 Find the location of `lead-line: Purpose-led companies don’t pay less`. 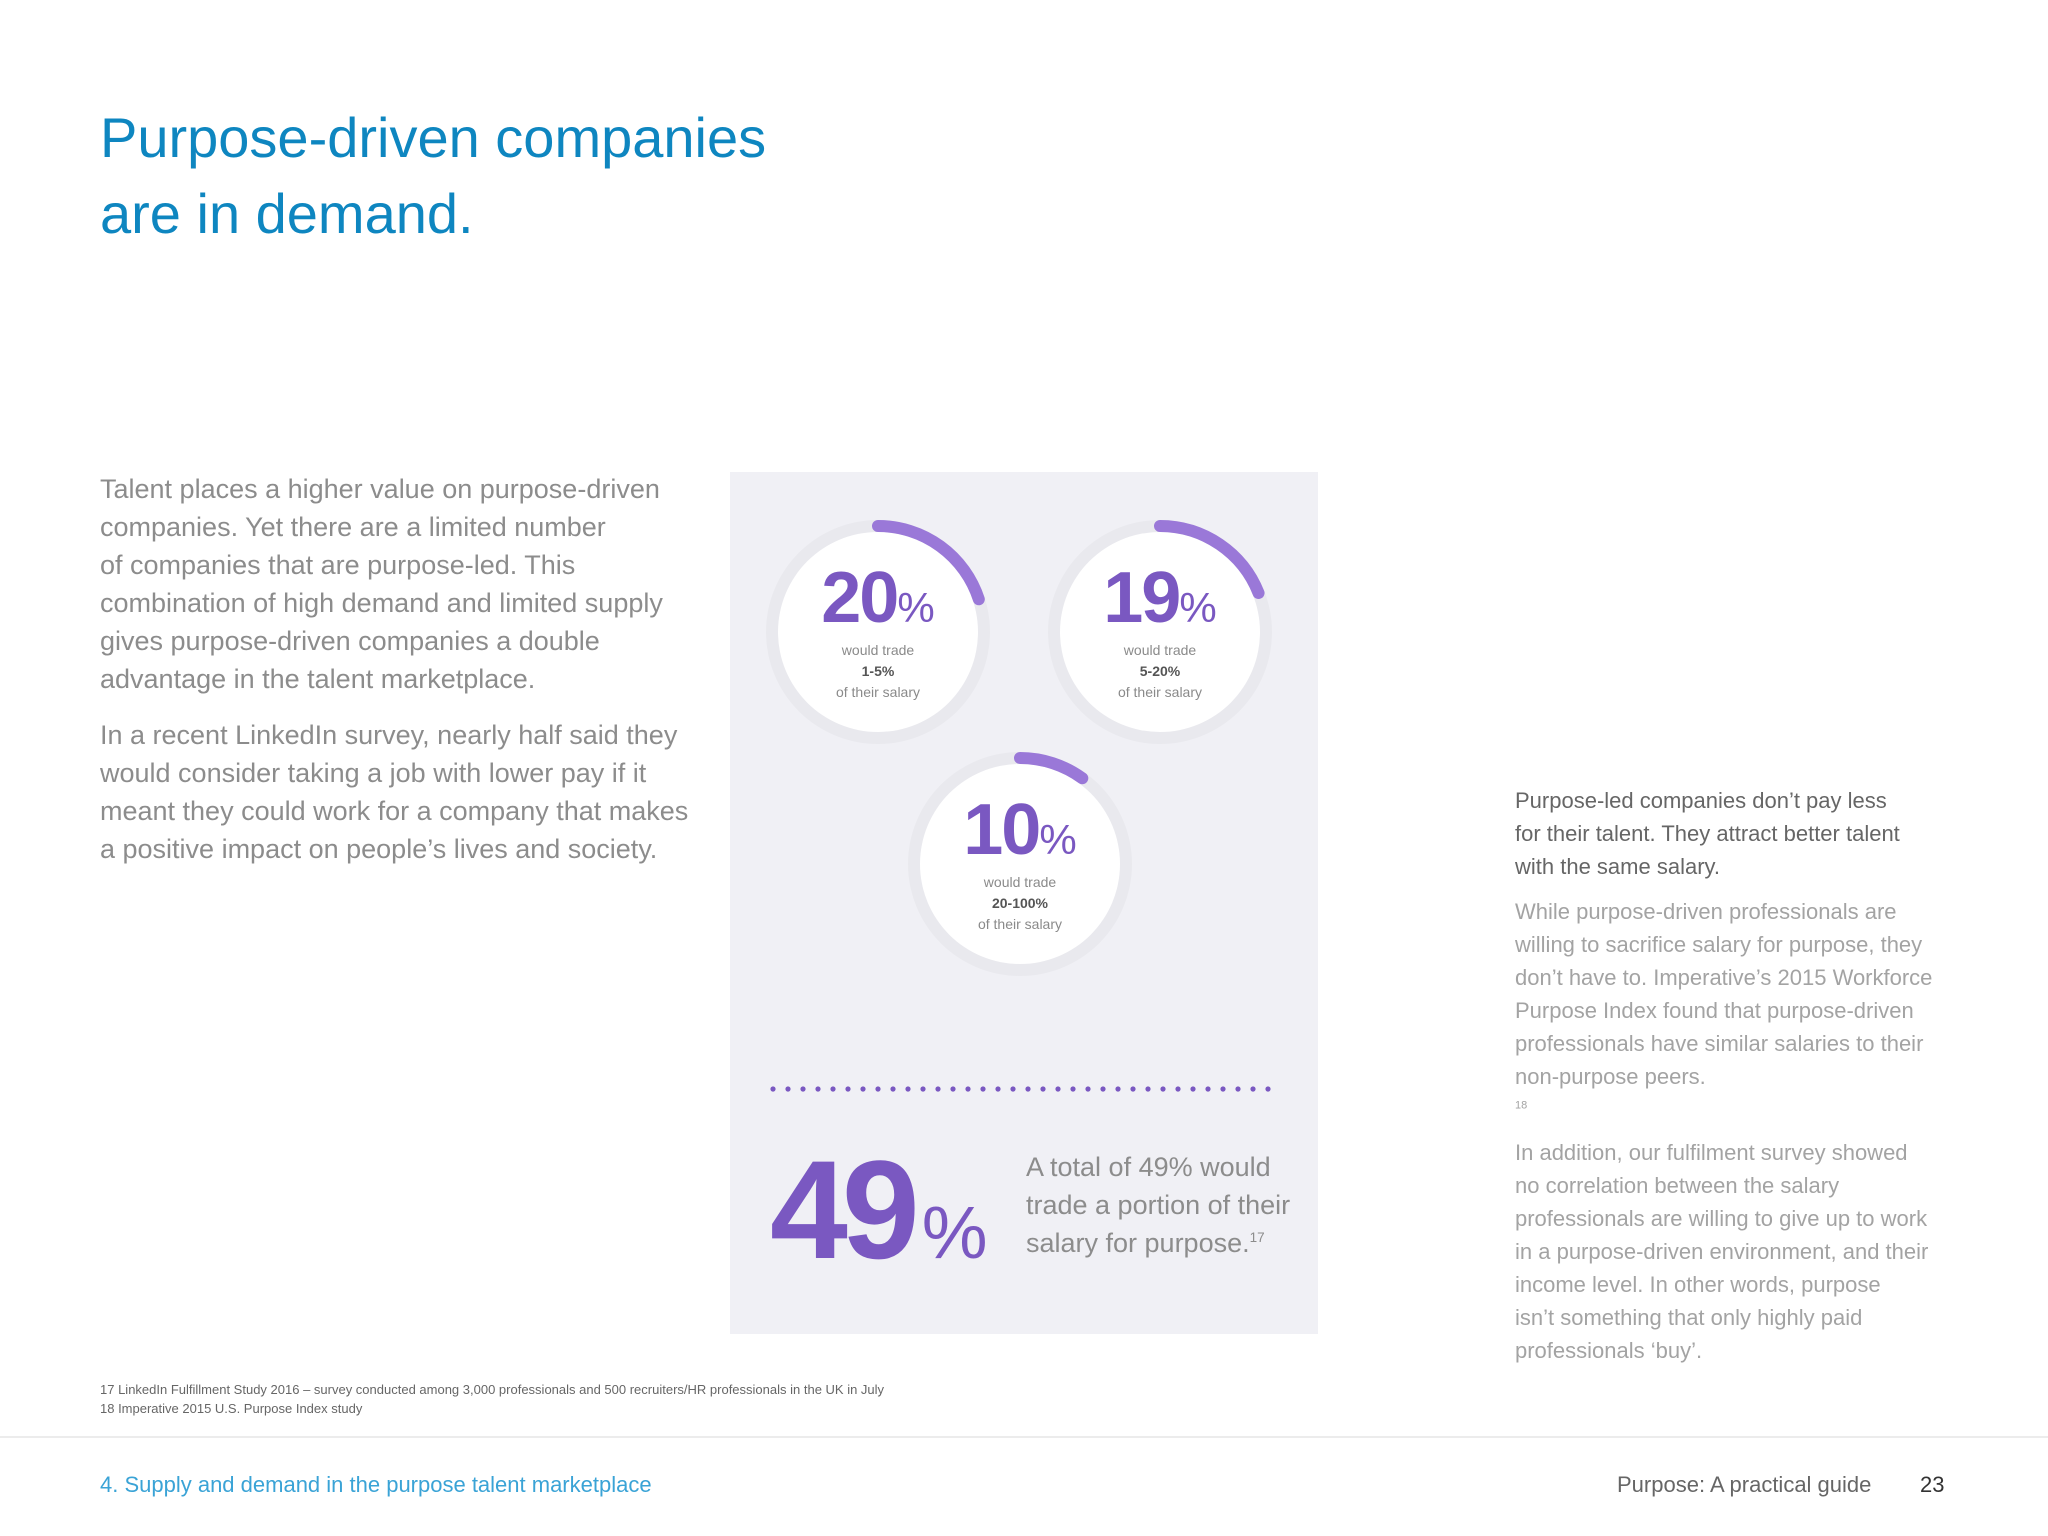

lead-line: Purpose-led companies don’t pay less is located at coordinates (1745, 800).